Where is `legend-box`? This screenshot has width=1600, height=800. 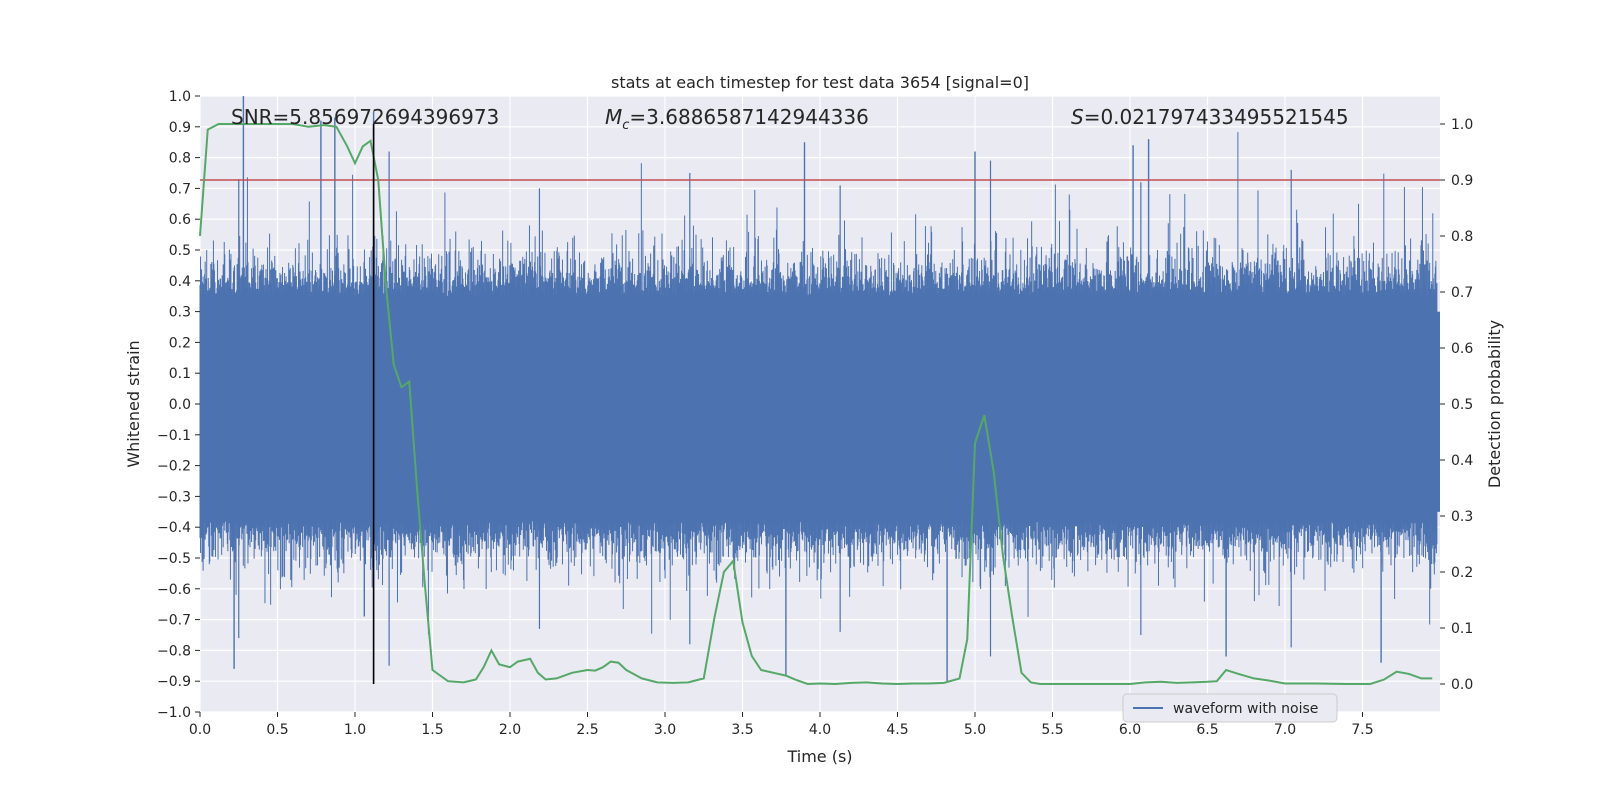
legend-box is located at coordinates (1230, 708).